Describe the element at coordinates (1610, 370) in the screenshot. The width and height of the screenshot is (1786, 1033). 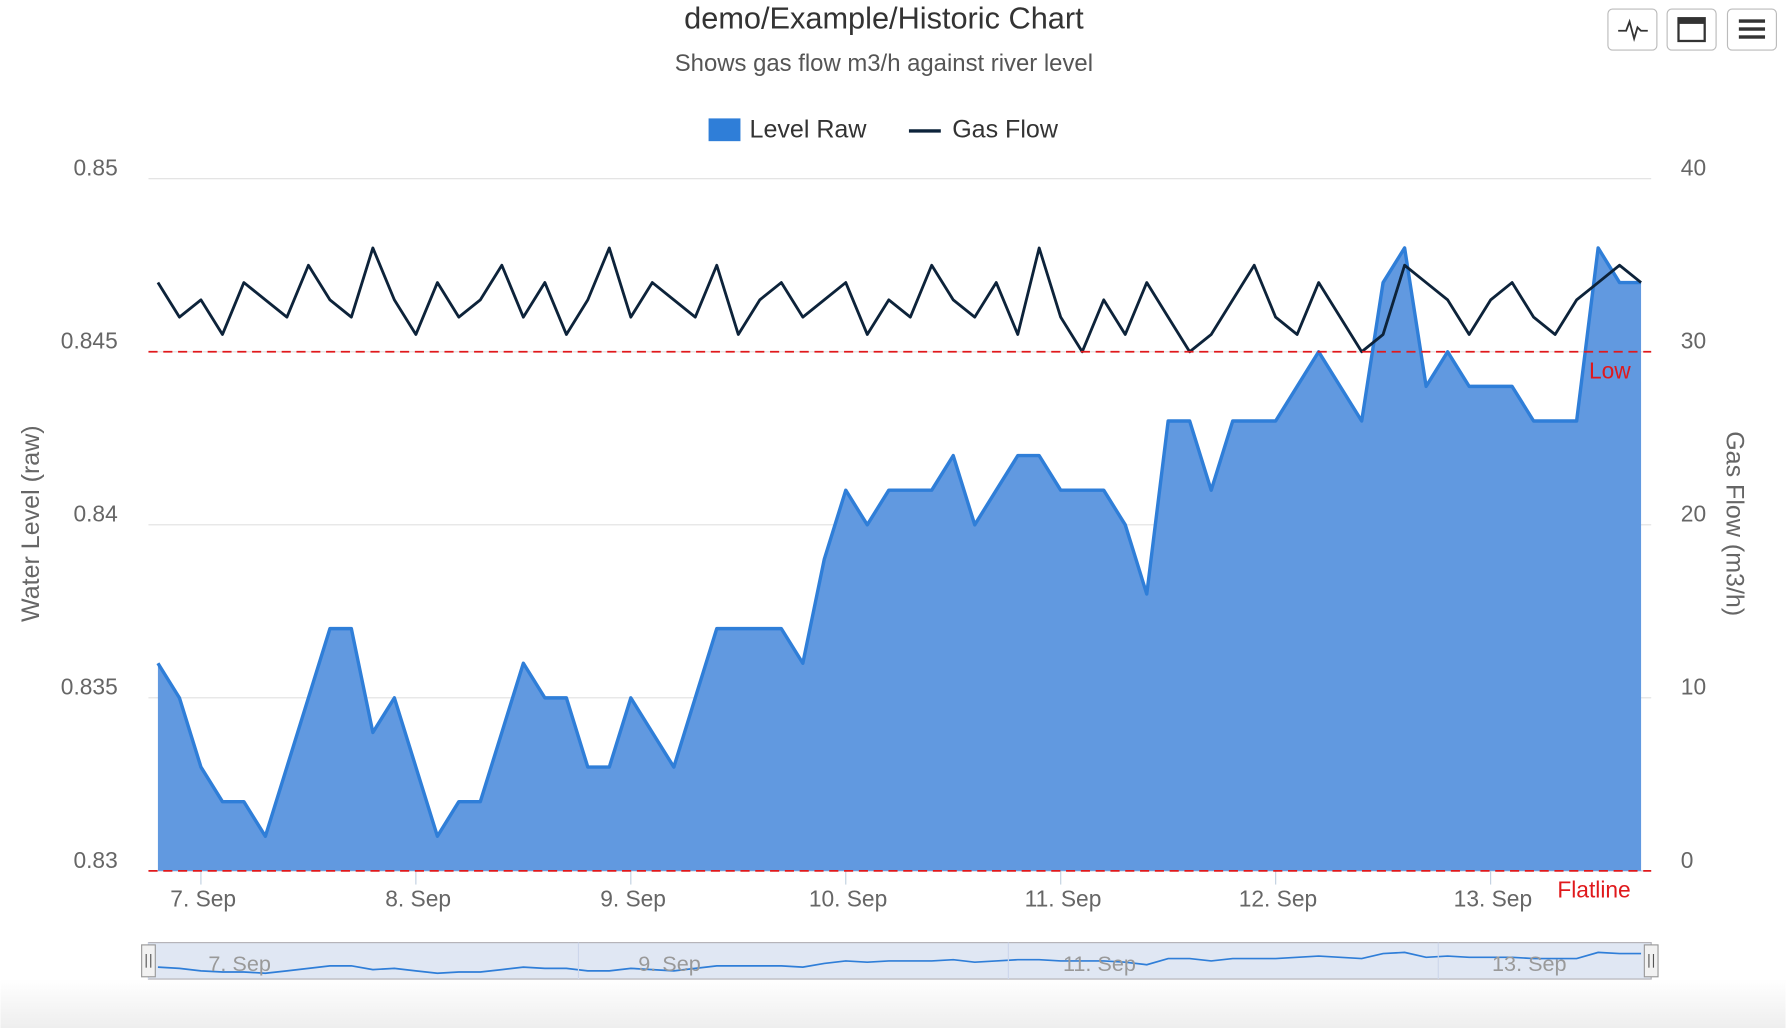
I see `plot-line-label: Low` at that location.